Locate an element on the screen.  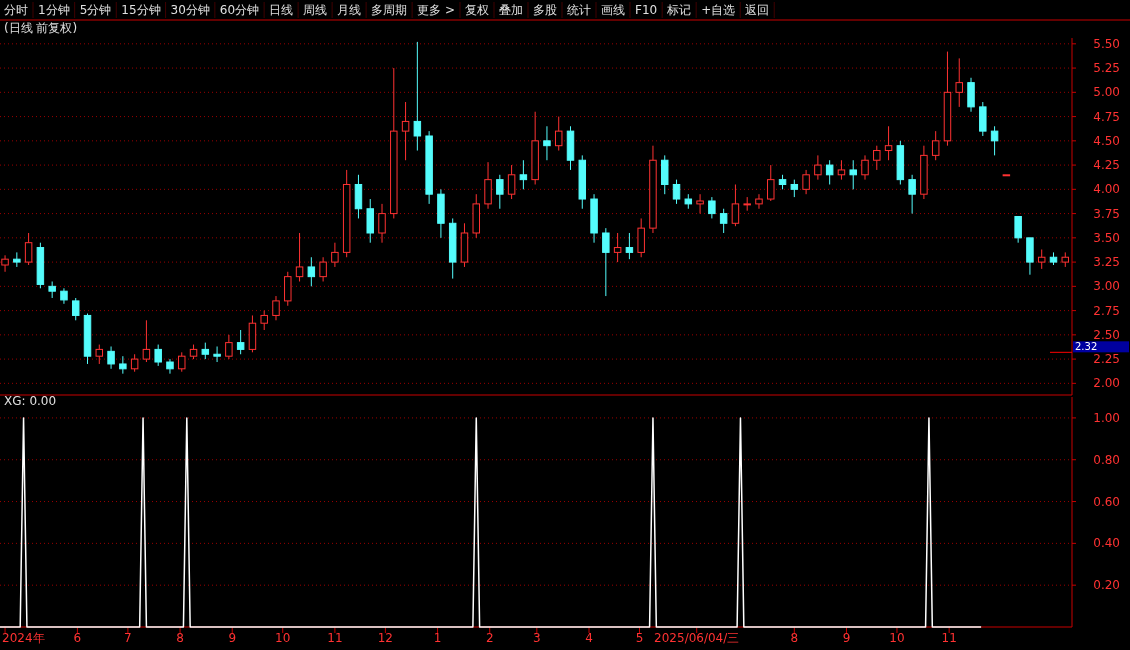
y-tick-label: 0.20 is located at coordinates (1106, 585).